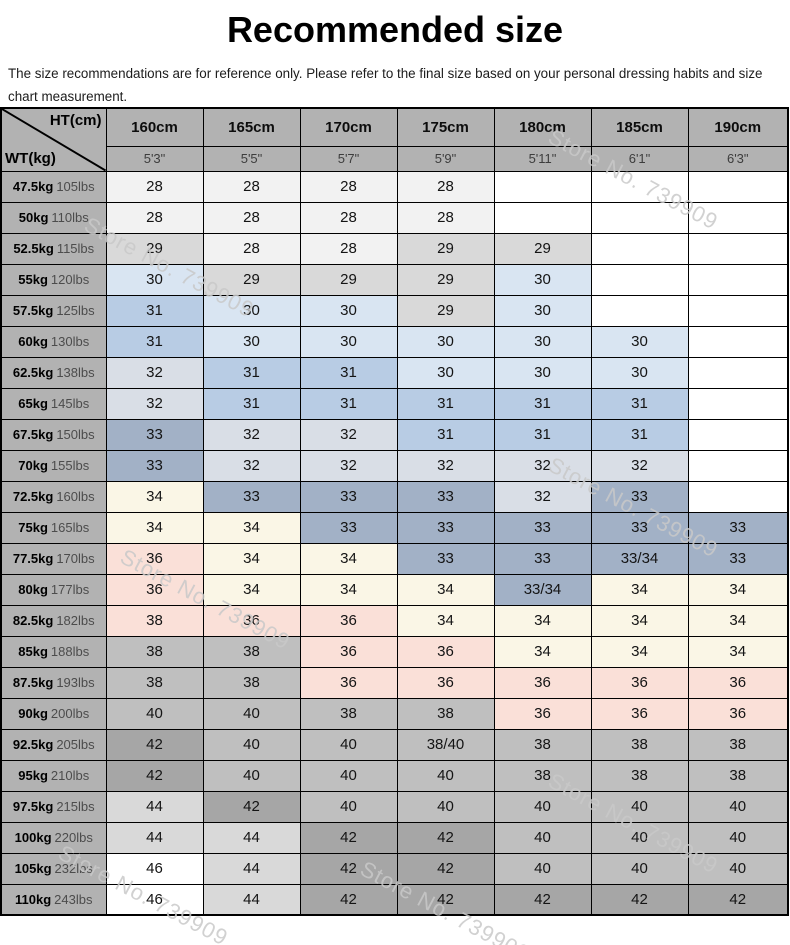 This screenshot has height=945, width=790. What do you see at coordinates (394, 248) in the screenshot?
I see `table-row: 52.5kg 115lbs 29 28 28 29 29` at bounding box center [394, 248].